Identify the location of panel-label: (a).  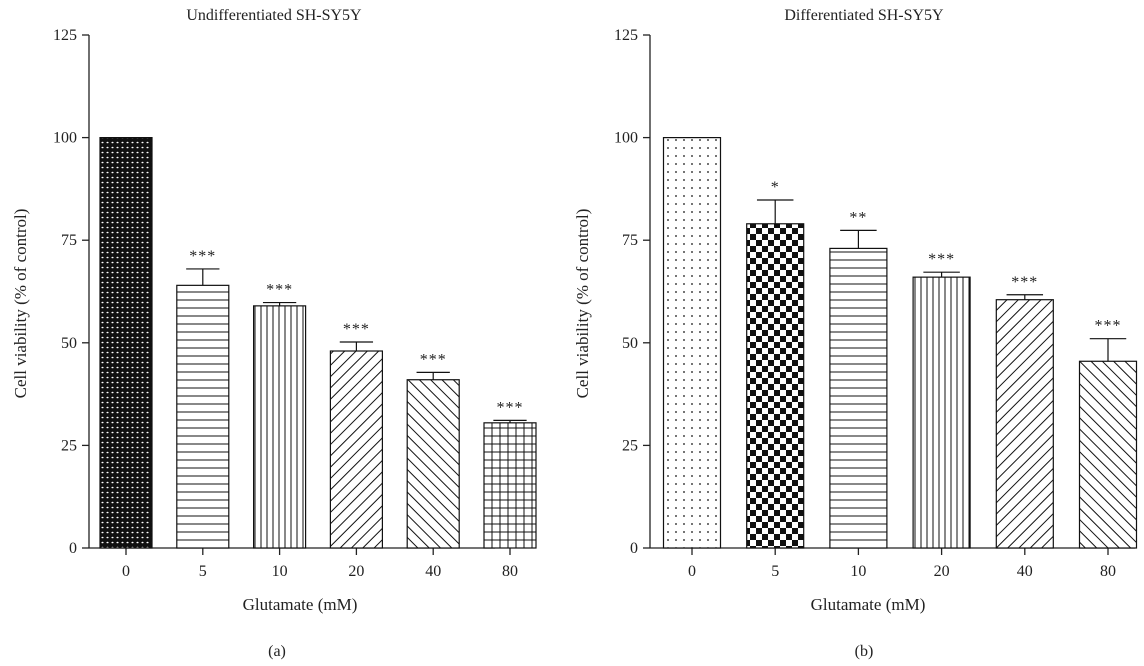
(277, 651).